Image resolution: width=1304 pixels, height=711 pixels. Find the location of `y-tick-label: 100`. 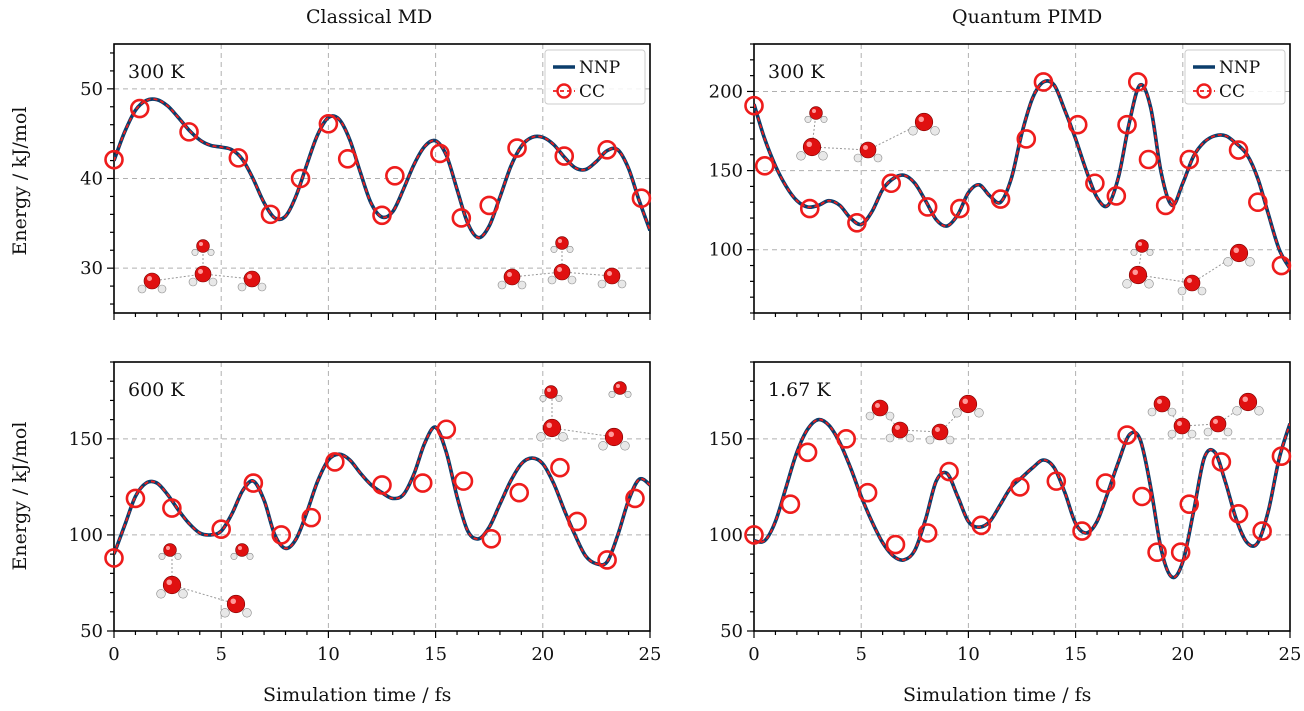

y-tick-label: 100 is located at coordinates (726, 535).